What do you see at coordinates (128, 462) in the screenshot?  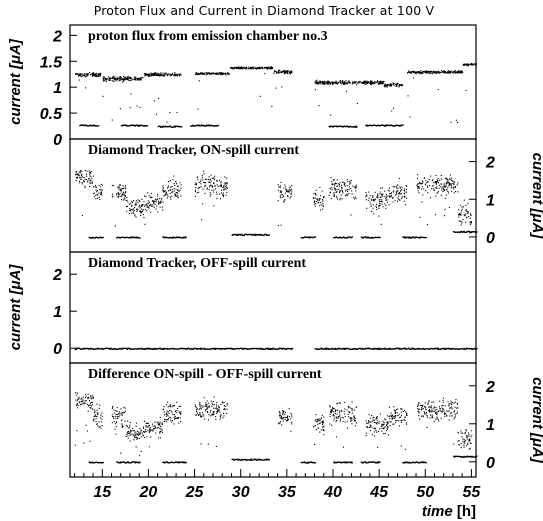 I see `baseline-segment` at bounding box center [128, 462].